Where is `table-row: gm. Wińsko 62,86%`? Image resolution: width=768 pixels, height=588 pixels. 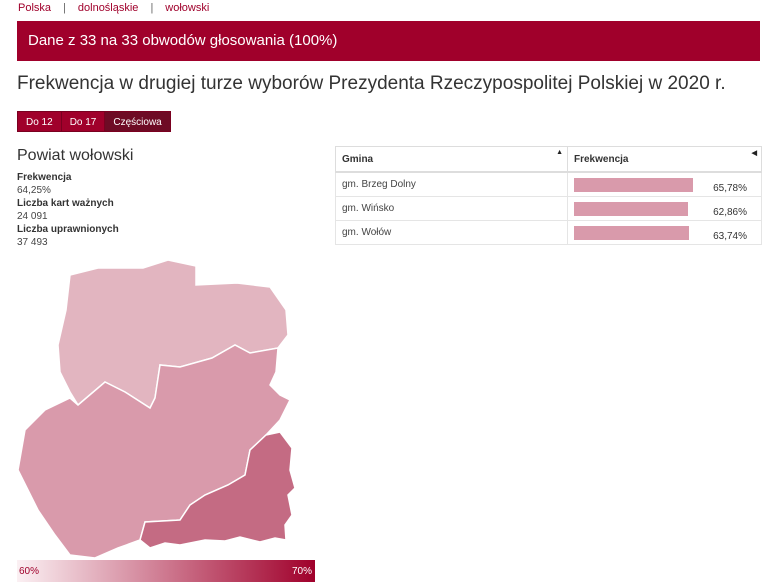 table-row: gm. Wińsko 62,86% is located at coordinates (548, 208).